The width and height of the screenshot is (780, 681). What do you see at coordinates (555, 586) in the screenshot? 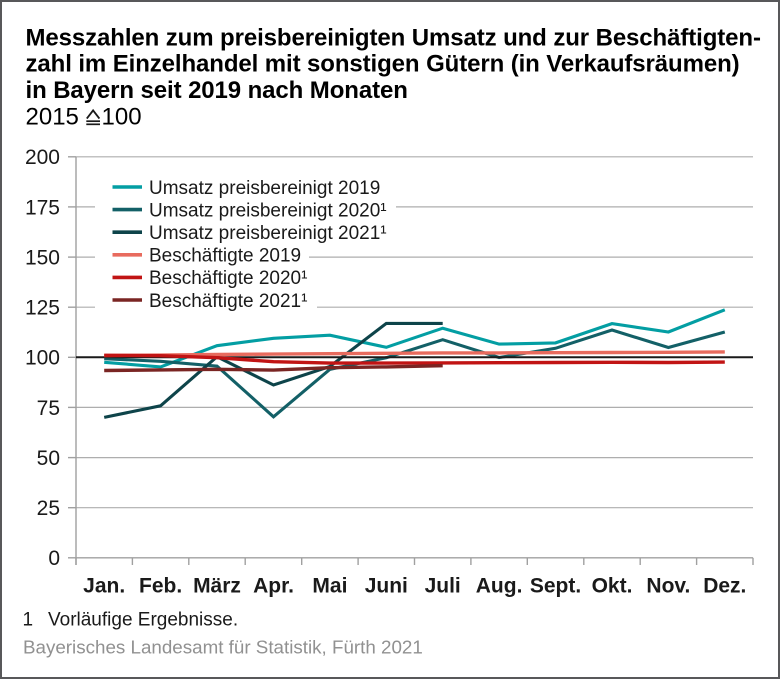
I see `svg-text: Sept.` at bounding box center [555, 586].